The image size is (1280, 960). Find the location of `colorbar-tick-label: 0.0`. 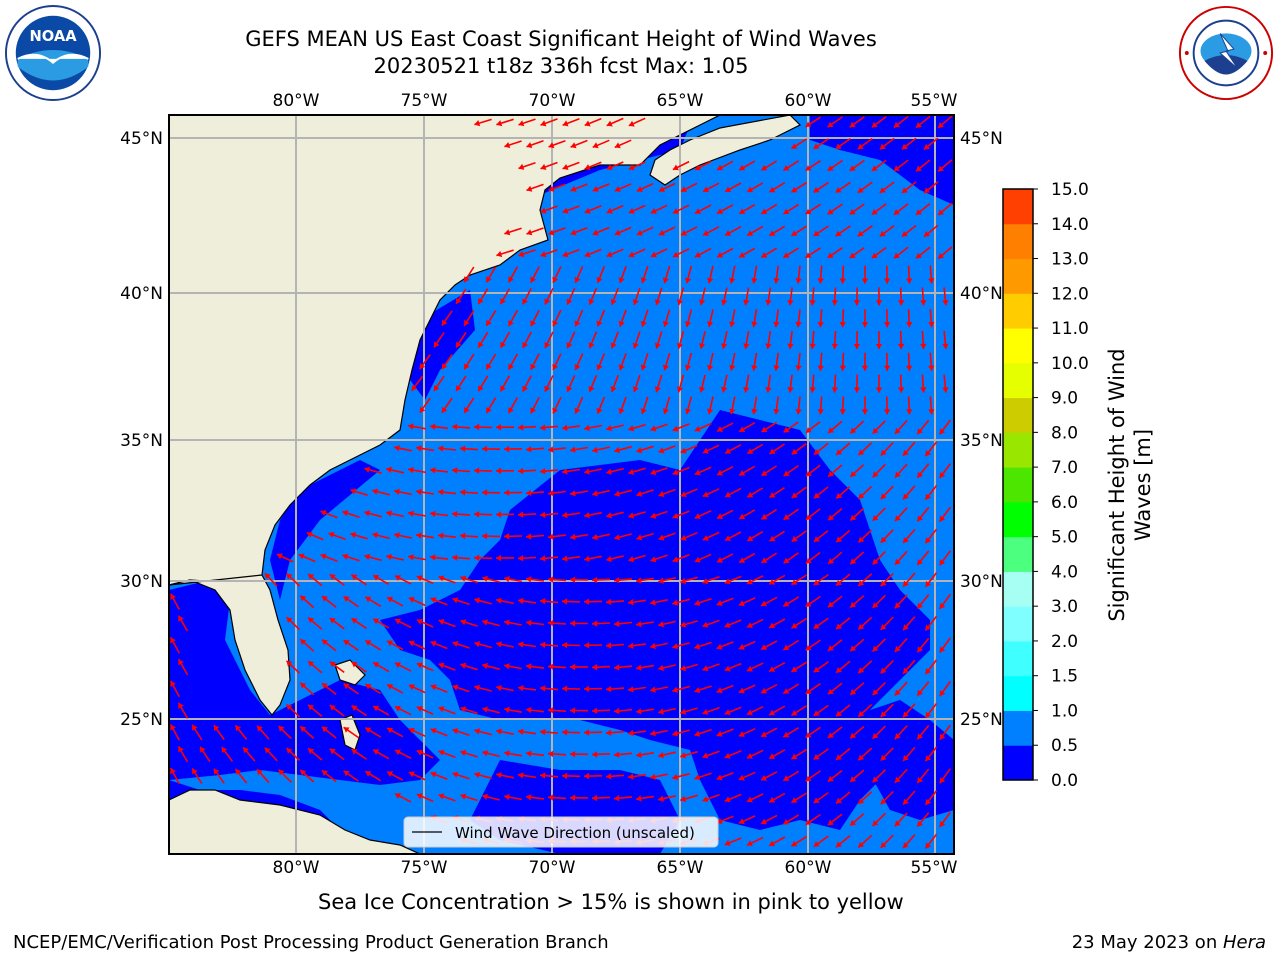

colorbar-tick-label: 0.0 is located at coordinates (1064, 781).